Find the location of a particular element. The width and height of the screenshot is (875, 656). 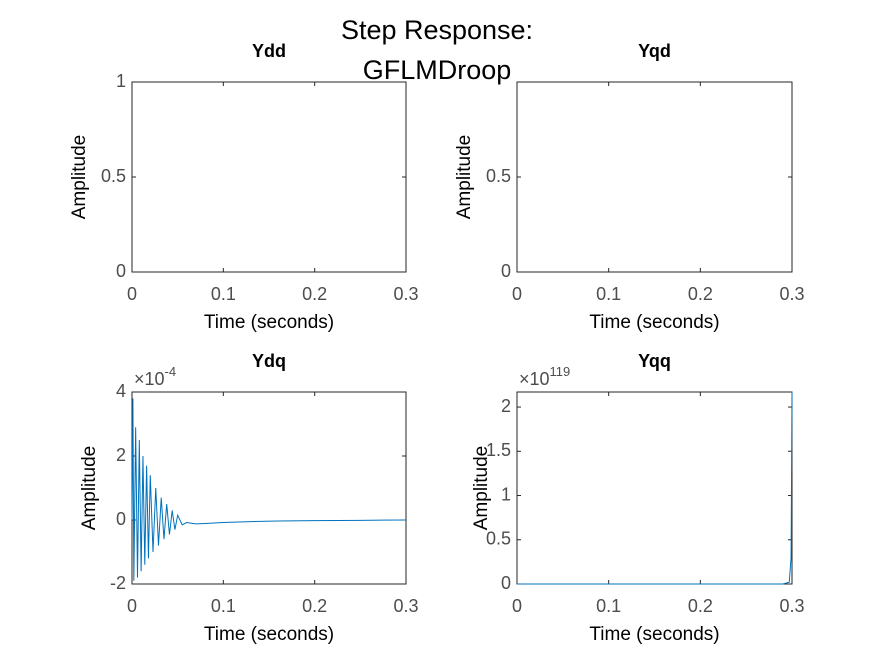

figure-title: Step Response: is located at coordinates (437, 30).